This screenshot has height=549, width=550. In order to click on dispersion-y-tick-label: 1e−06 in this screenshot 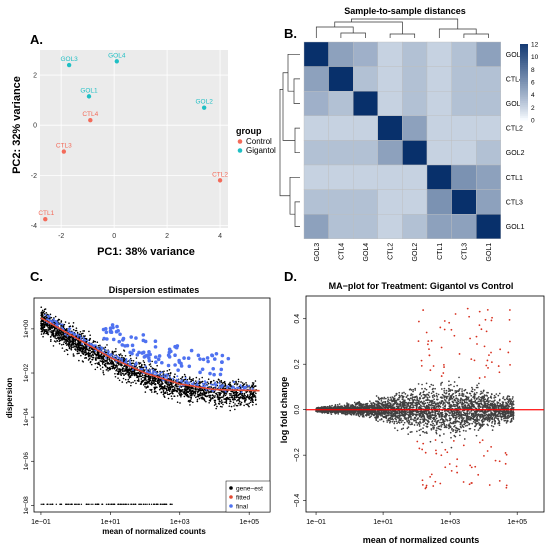, I will do `click(26, 461)`.